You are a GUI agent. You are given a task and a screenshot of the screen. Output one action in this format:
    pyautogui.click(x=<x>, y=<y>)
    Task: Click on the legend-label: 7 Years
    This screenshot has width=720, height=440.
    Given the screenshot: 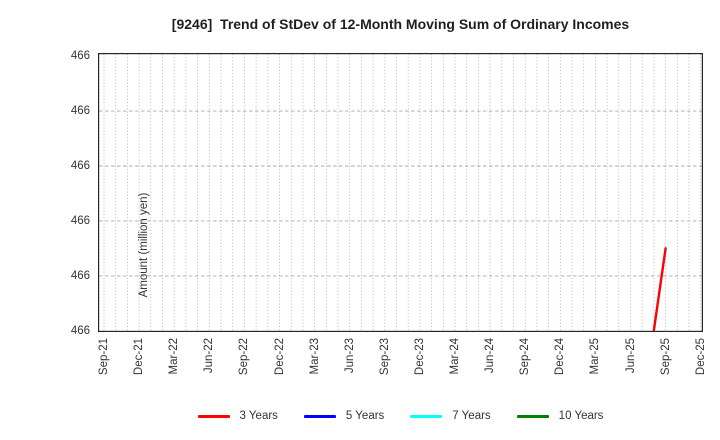 What is the action you would take?
    pyautogui.click(x=471, y=416)
    